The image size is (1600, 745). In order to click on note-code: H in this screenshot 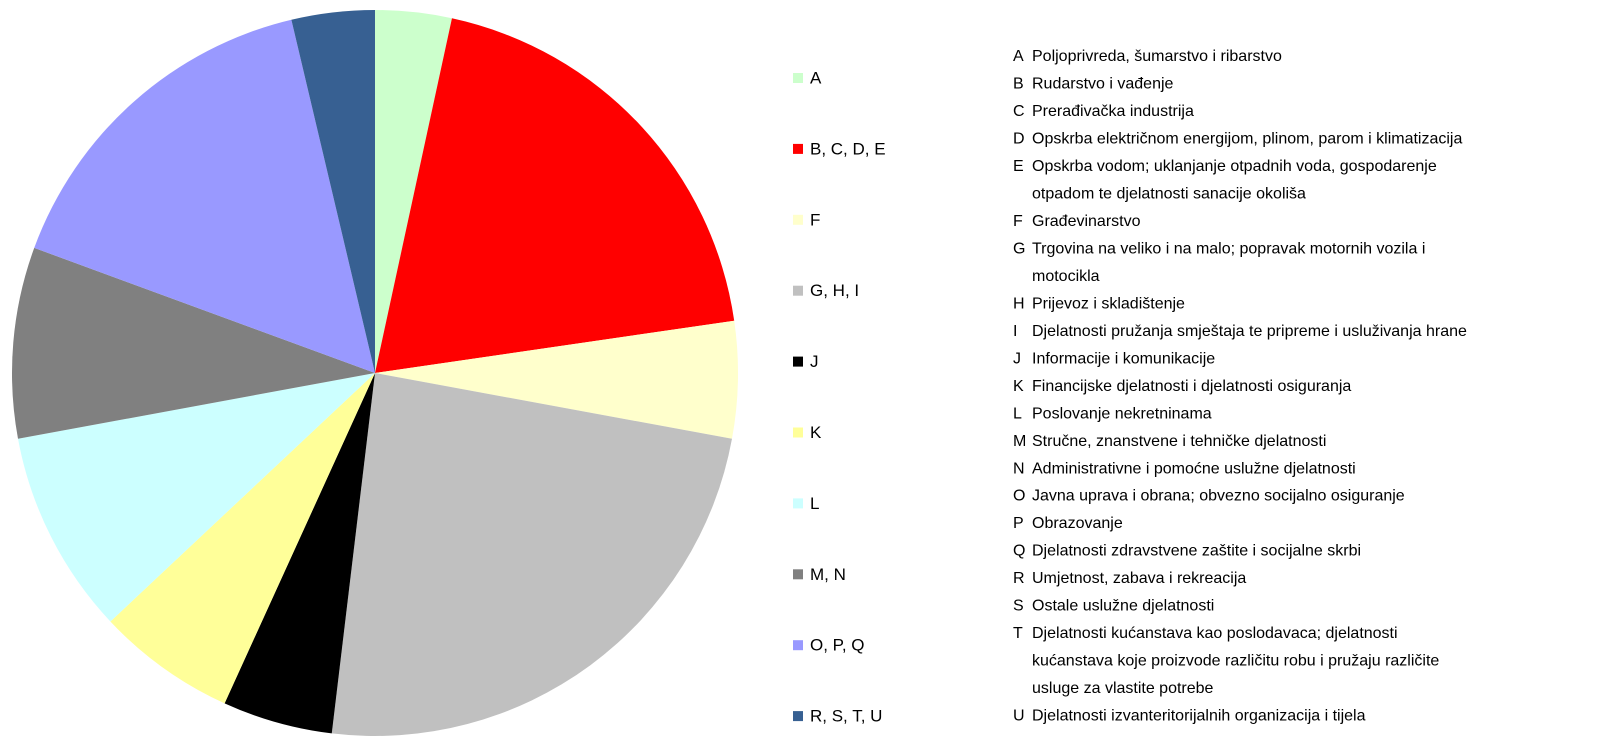, I will do `click(1019, 303)`.